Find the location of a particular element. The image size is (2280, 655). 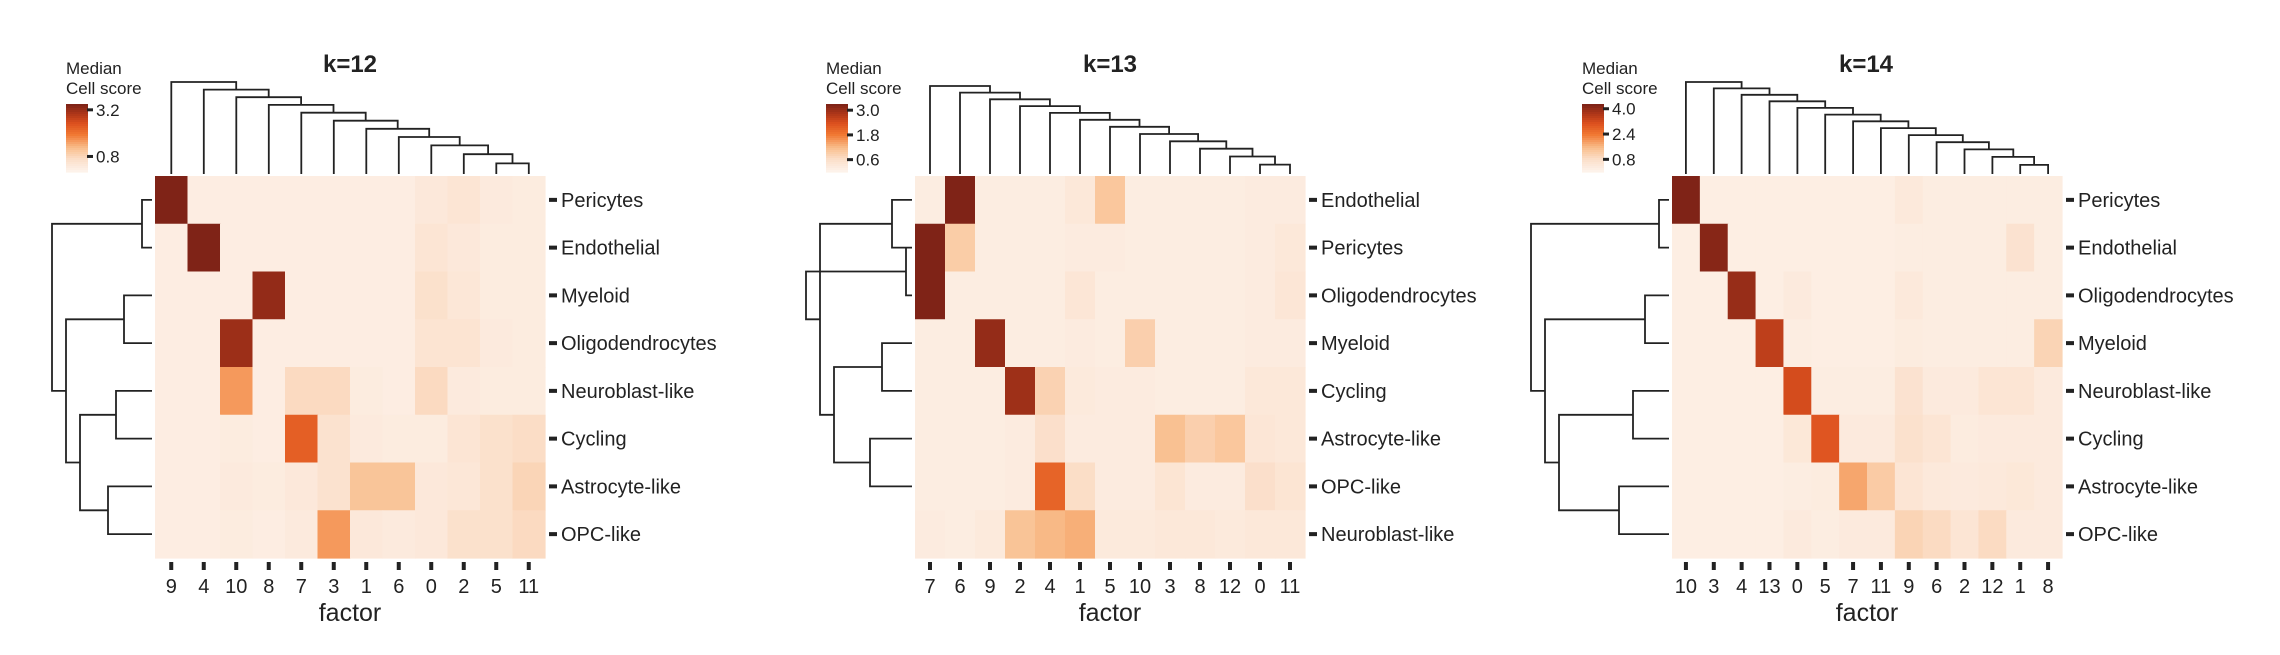

column-label: 3 is located at coordinates (1169, 587).